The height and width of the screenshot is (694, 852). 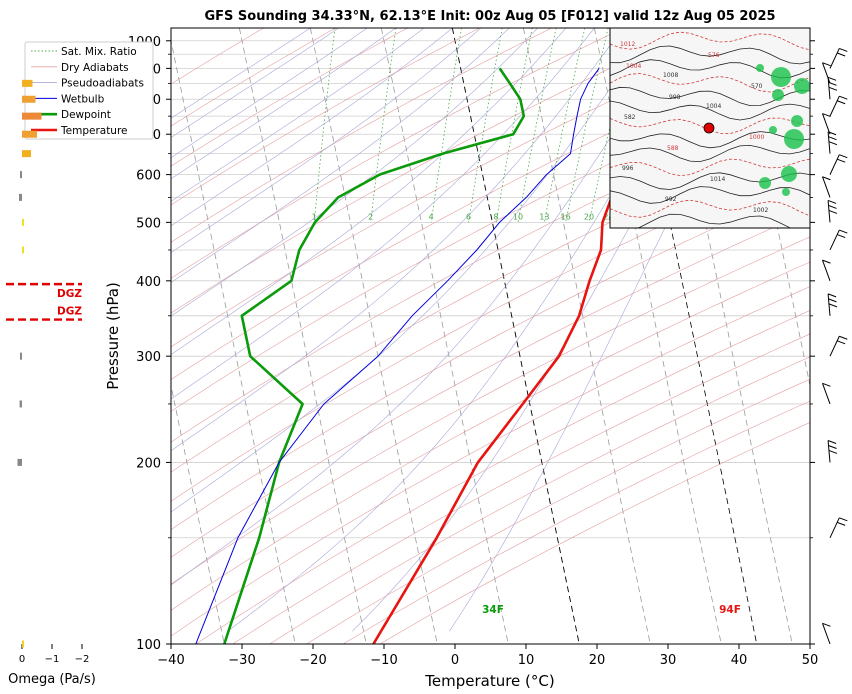 I want to click on legend-entry-label: Dry Adiabats, so click(x=95, y=68).